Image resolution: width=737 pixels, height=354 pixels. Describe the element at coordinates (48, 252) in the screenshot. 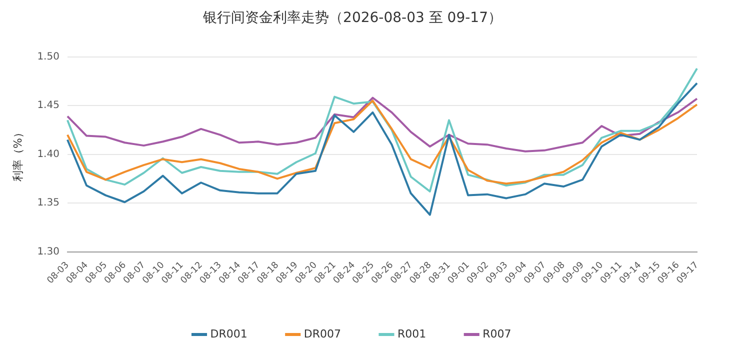

I see `y-tick-label: 1.30` at that location.